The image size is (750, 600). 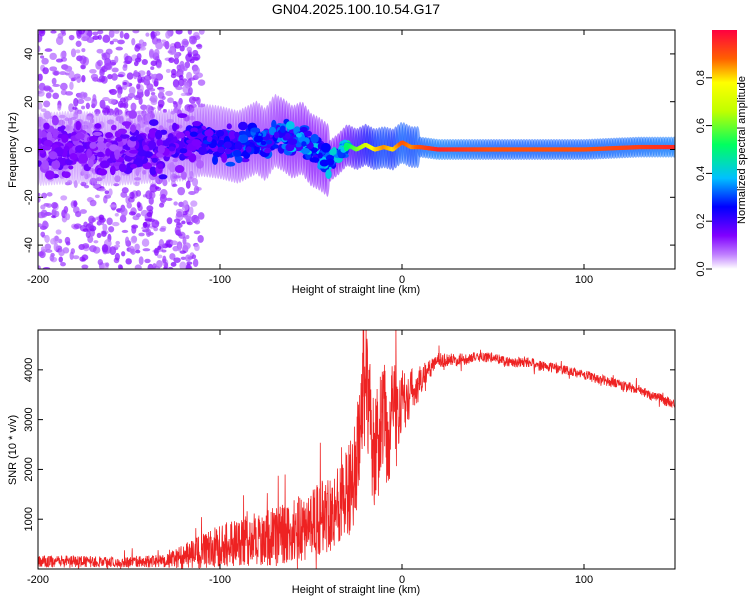 I want to click on spectrogram-xtick-label: 0, so click(x=402, y=280).